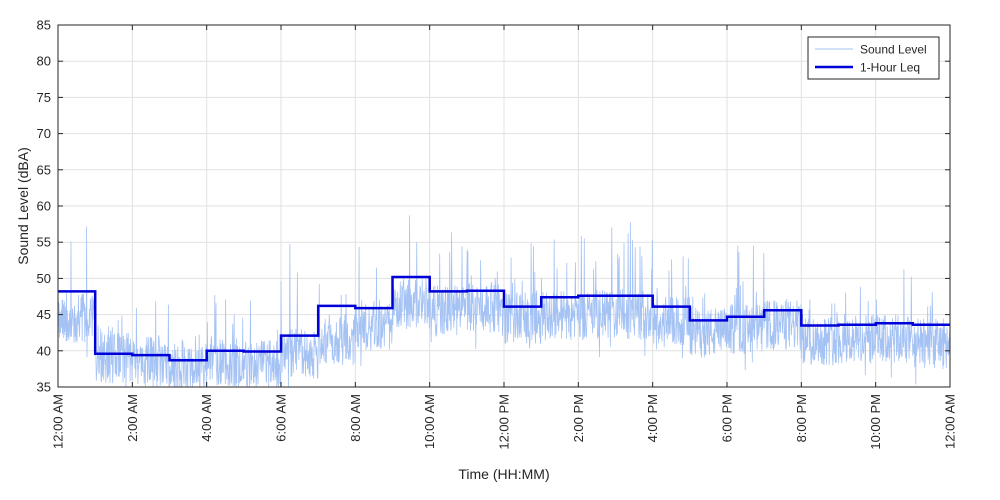 The width and height of the screenshot is (1000, 500). What do you see at coordinates (44, 169) in the screenshot?
I see `y-tick-label-65: 65` at bounding box center [44, 169].